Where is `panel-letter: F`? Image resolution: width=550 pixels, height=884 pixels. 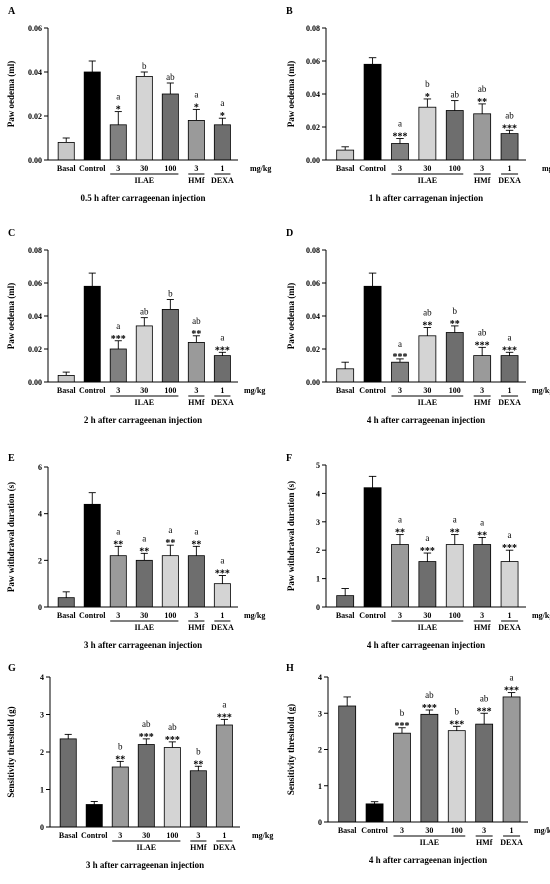 panel-letter: F is located at coordinates (289, 458).